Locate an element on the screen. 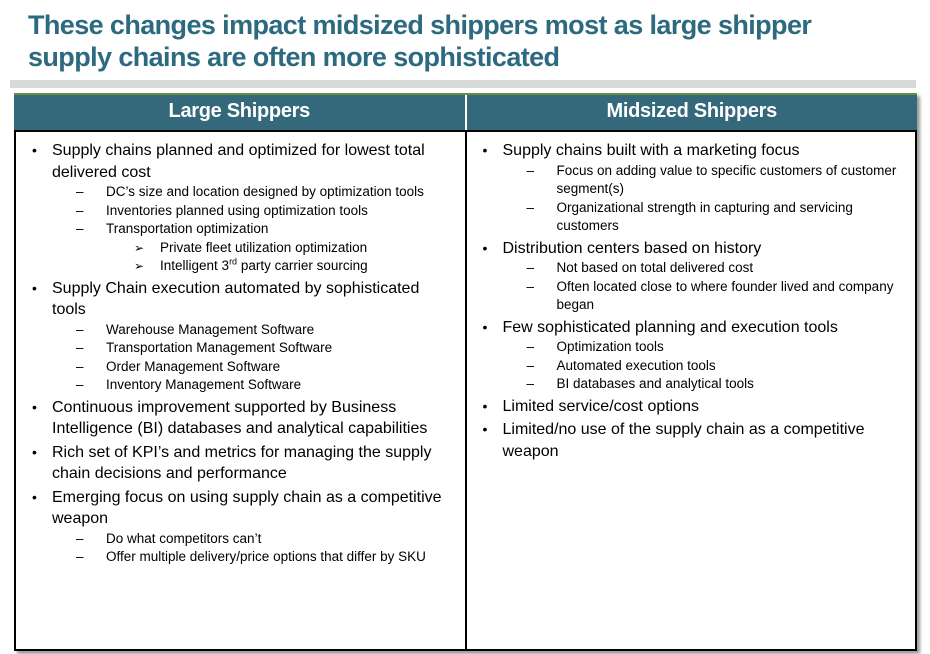  list-item-text: Do what competitors can’t is located at coordinates (184, 538).